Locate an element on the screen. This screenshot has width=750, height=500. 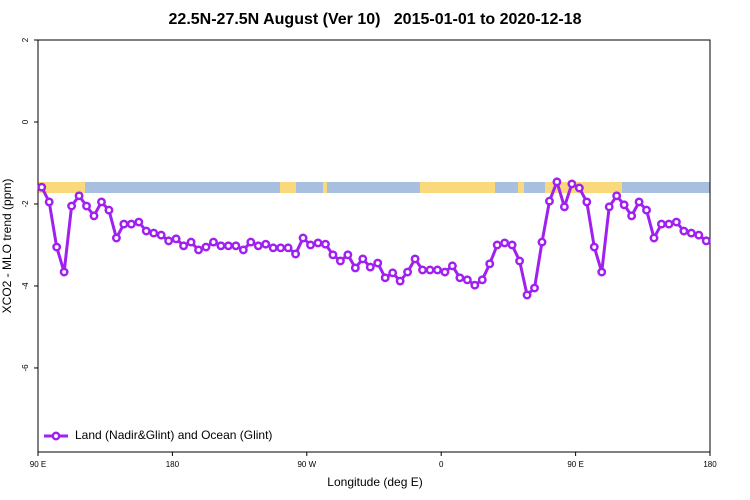
x-axis-label: Longitude (deg E) is located at coordinates (374, 482).